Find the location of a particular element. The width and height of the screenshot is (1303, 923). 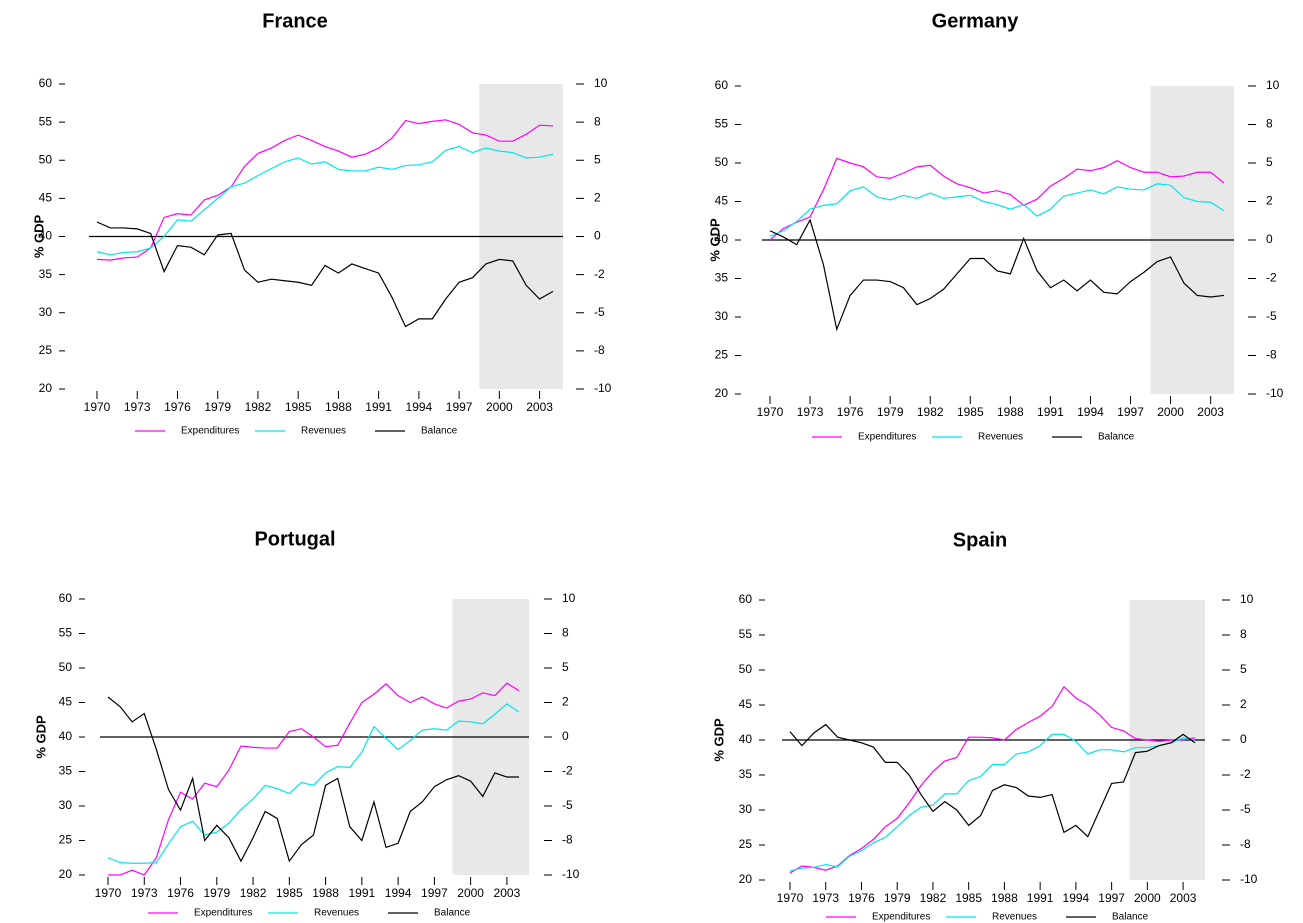

y-tick-label: 45 is located at coordinates (746, 704).